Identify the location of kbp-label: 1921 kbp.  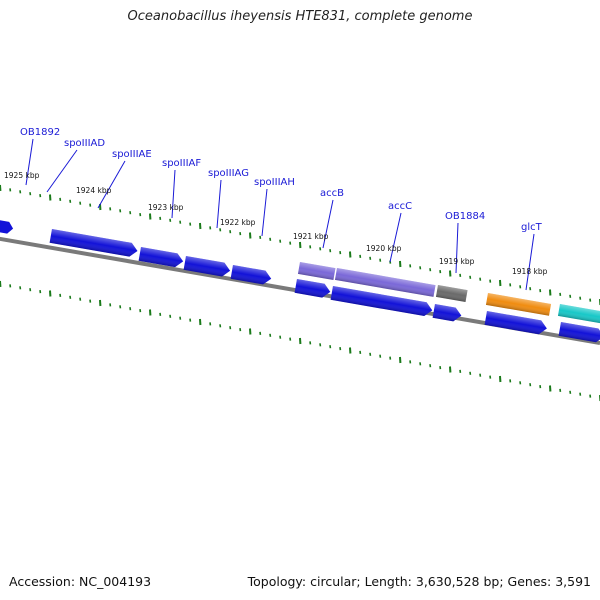
(311, 236).